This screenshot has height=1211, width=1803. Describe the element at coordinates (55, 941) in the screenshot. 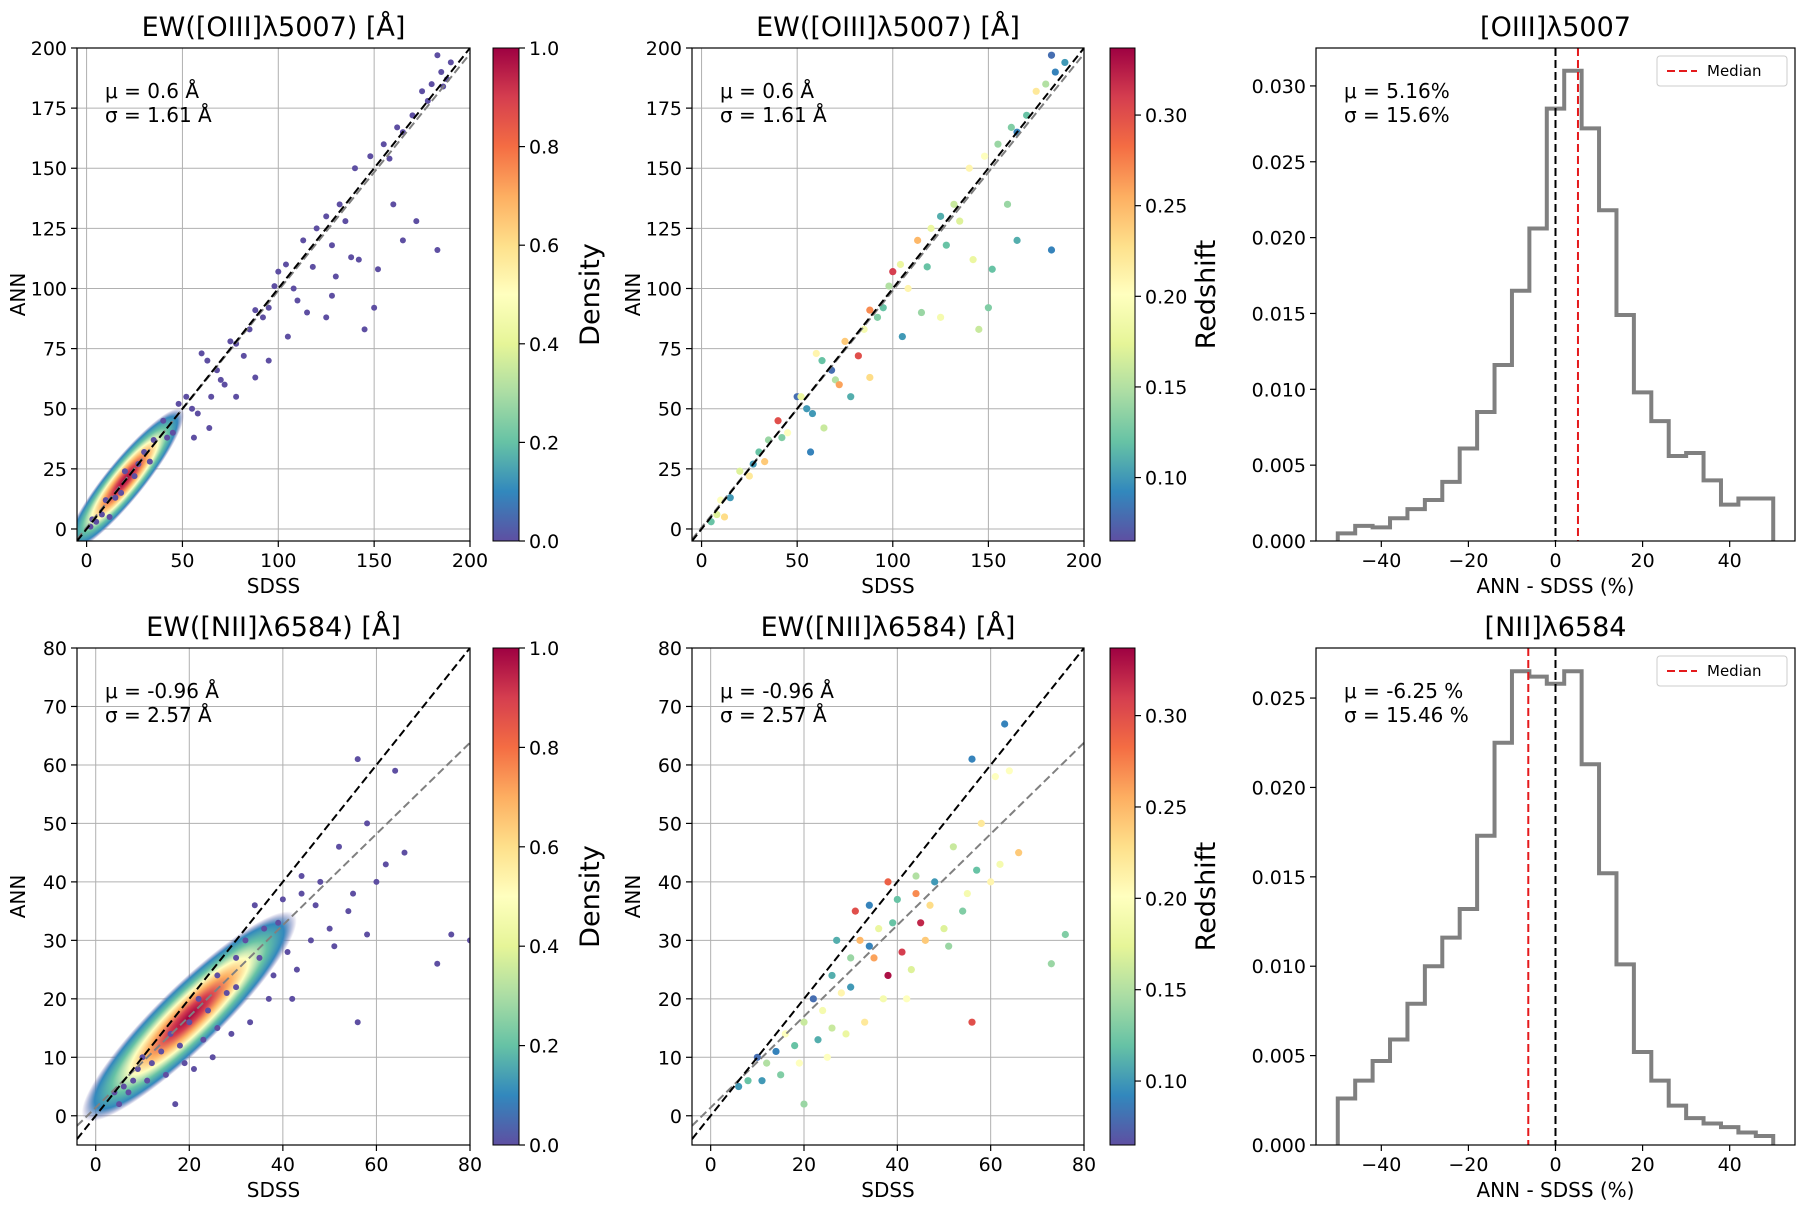

I see `y-tick-label: 30` at that location.